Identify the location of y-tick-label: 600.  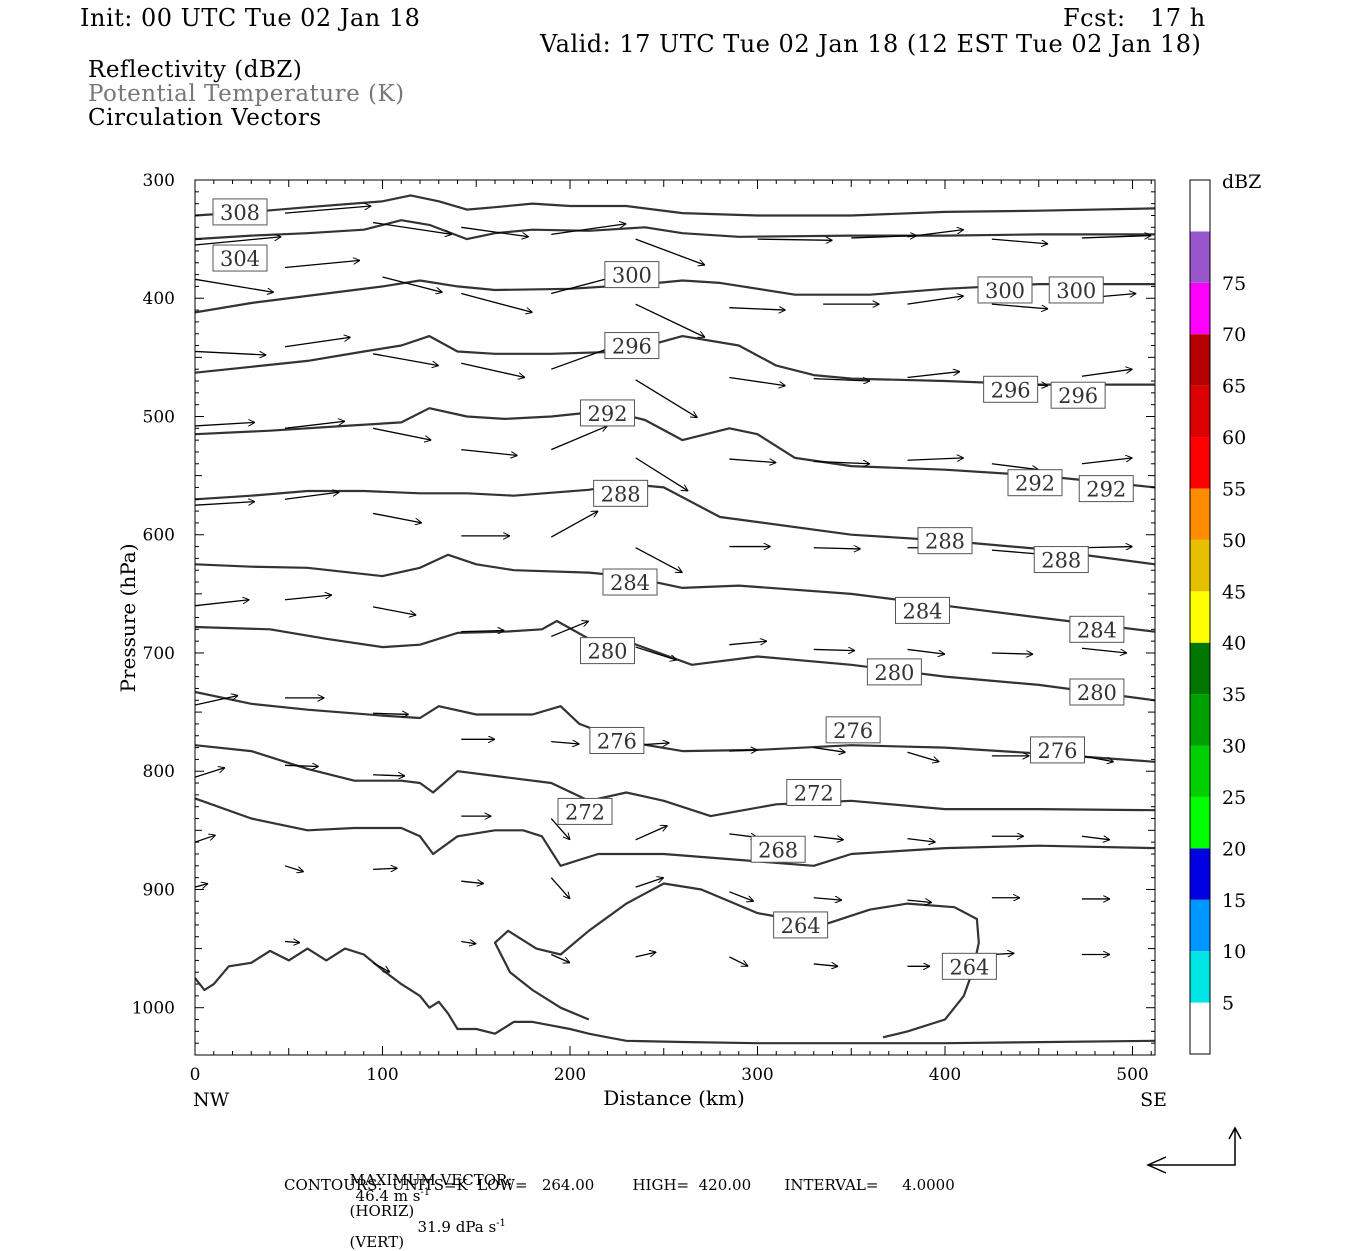
(159, 536).